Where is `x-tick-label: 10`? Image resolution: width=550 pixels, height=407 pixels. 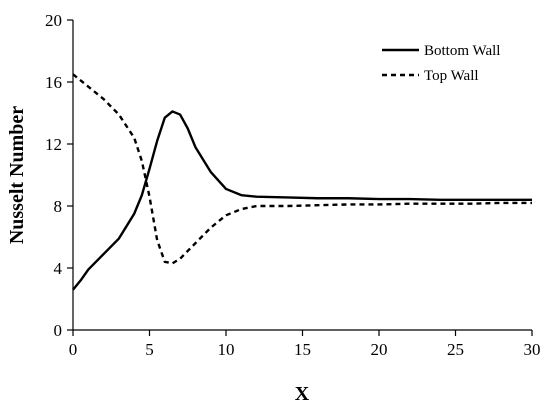 x-tick-label: 10 is located at coordinates (226, 349).